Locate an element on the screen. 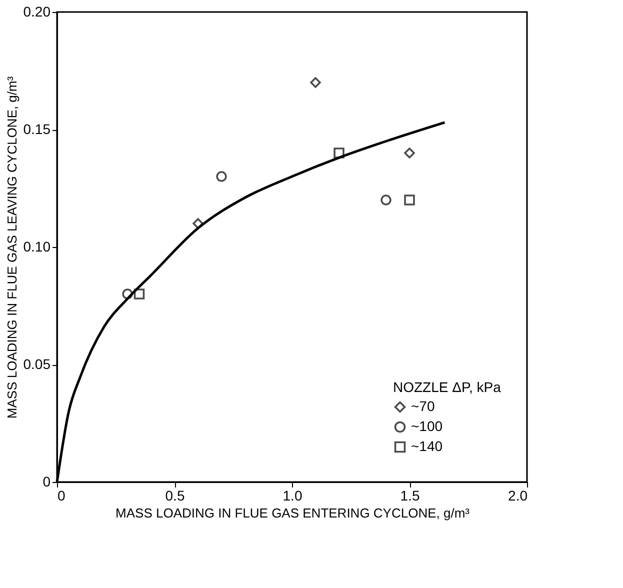 The height and width of the screenshot is (588, 623). x-tick-label: 1.5 is located at coordinates (410, 496).